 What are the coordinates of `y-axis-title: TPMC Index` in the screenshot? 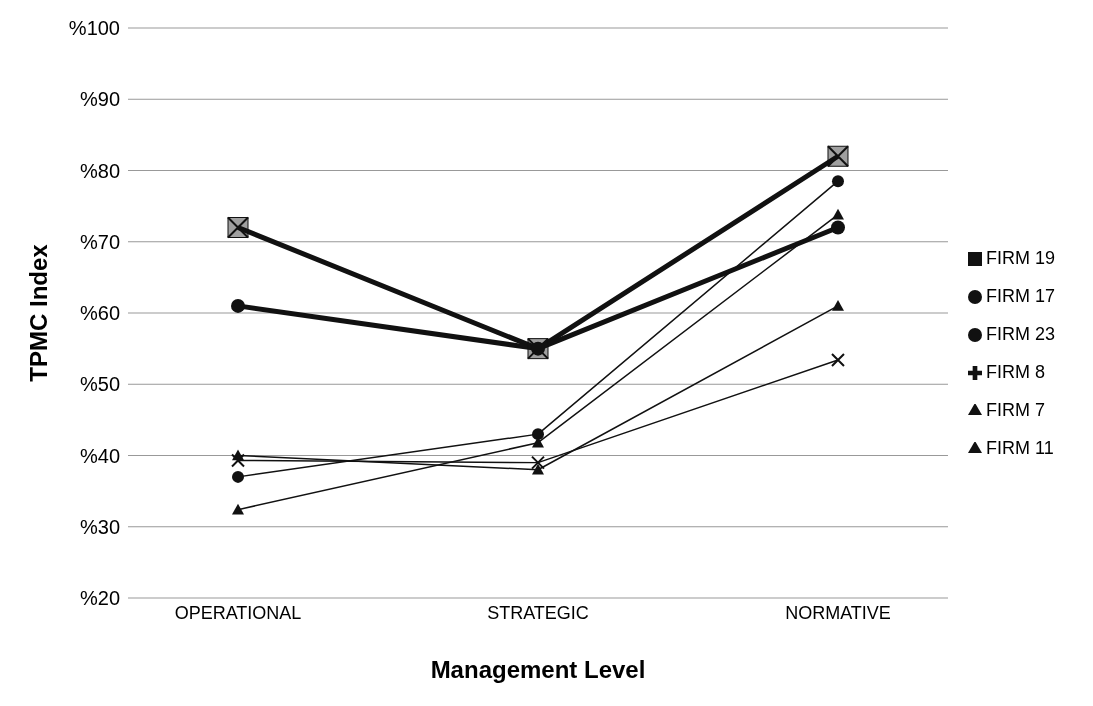 It's located at (38, 312).